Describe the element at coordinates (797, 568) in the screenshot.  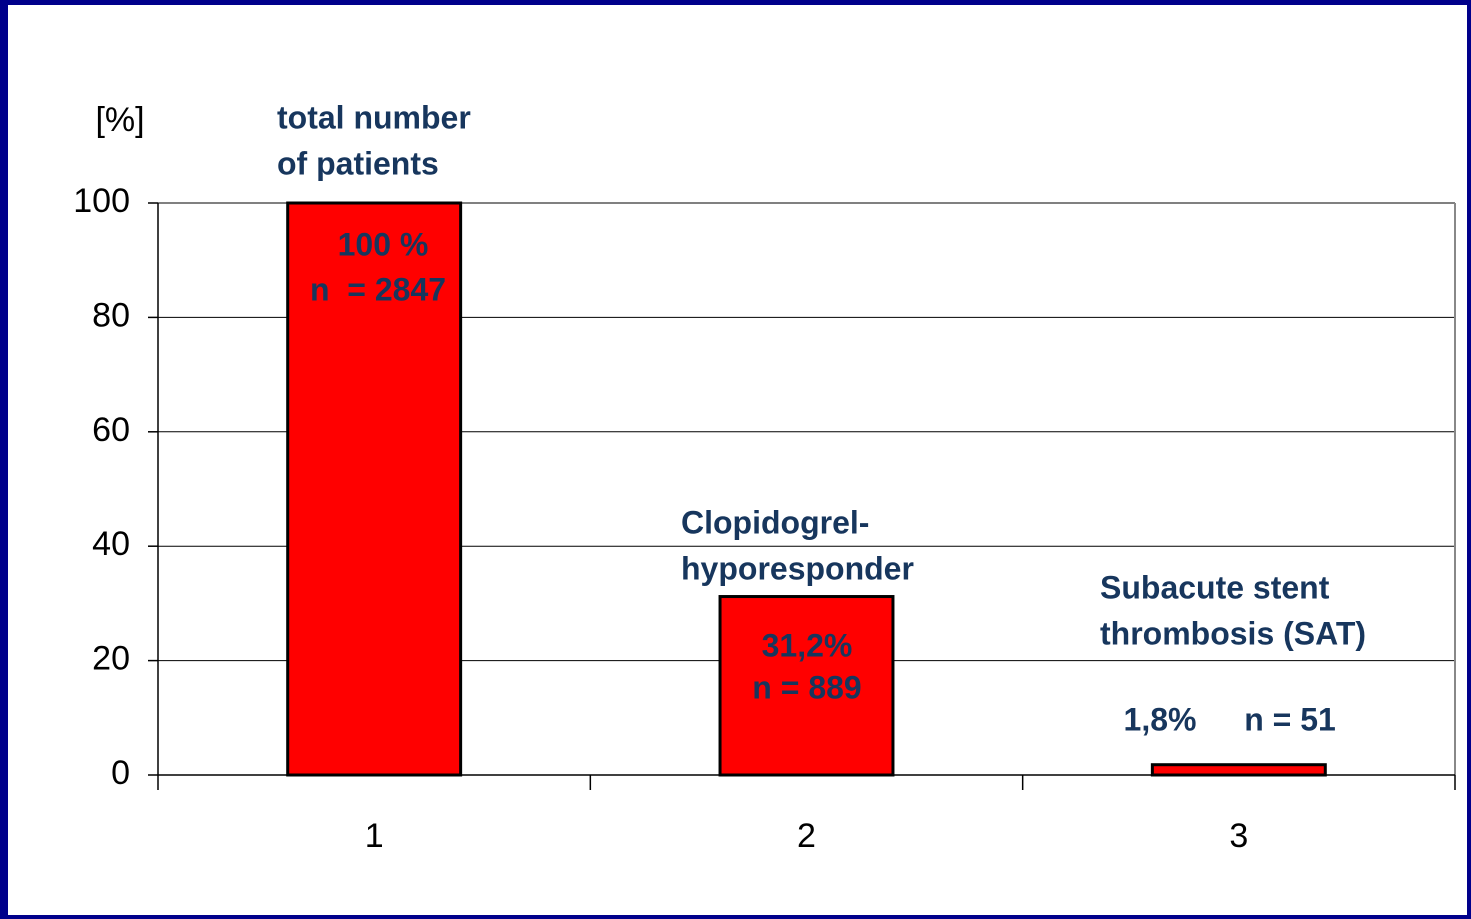
I see `annotation: hyporesponder` at that location.